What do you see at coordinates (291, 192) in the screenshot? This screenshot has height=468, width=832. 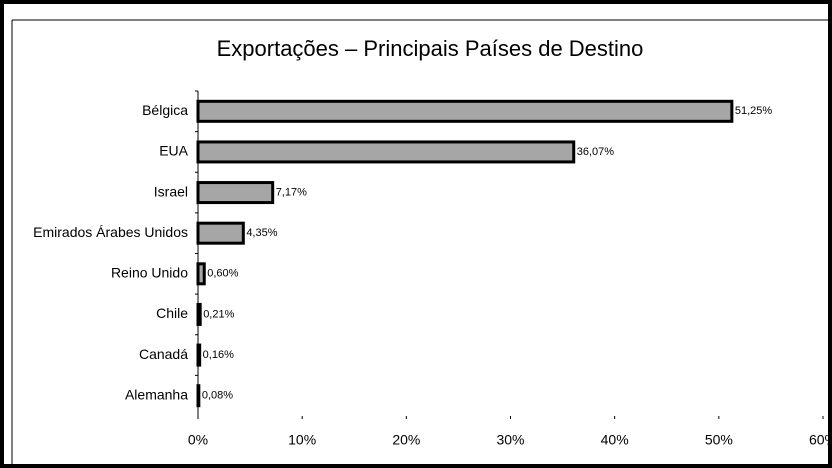 I see `value-label: 7,17%` at bounding box center [291, 192].